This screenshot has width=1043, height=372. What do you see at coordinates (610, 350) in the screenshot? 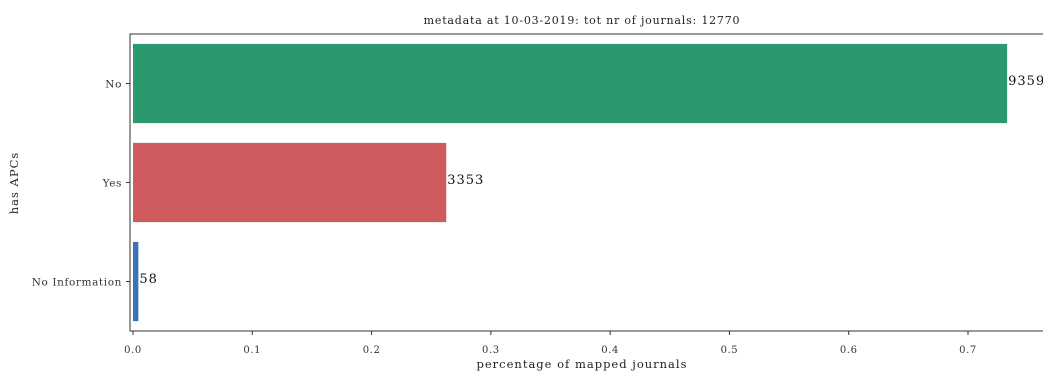
I see `x-tick-label: 0.4` at bounding box center [610, 350].